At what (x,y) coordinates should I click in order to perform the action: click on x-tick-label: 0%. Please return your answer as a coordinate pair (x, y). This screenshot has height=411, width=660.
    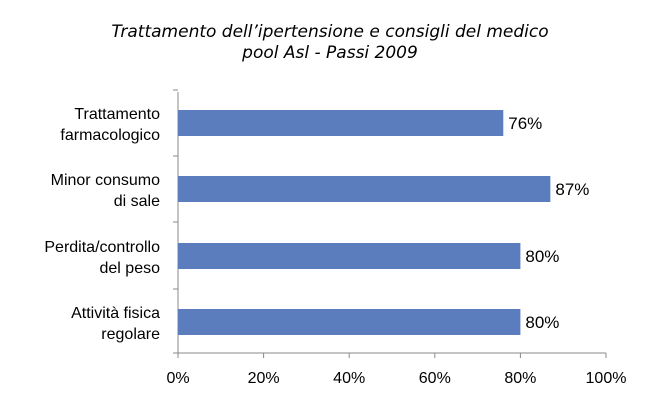
    Looking at the image, I should click on (177, 378).